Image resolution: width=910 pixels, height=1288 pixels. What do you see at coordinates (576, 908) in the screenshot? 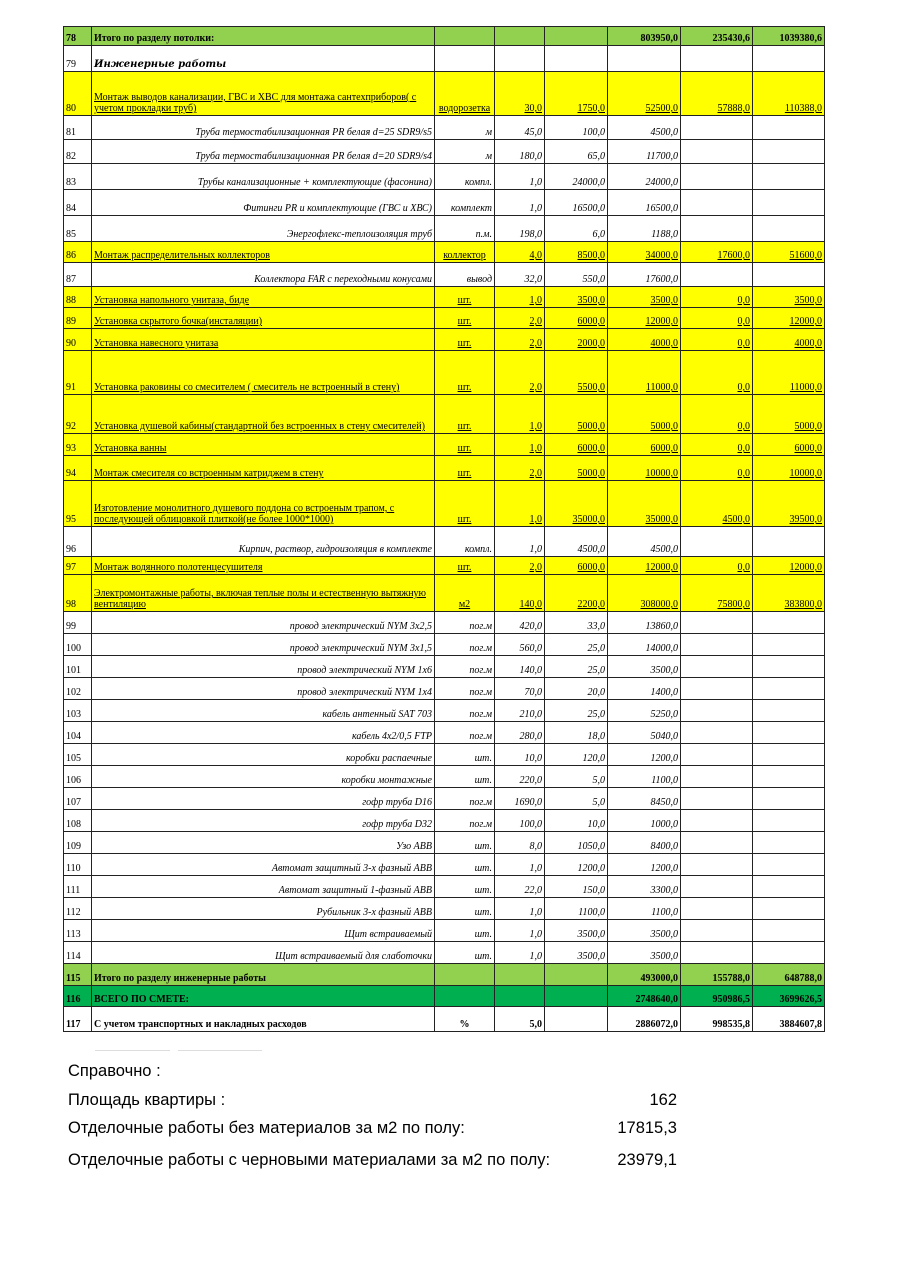
I see `unit-price-cell: 1100,0` at bounding box center [576, 908].